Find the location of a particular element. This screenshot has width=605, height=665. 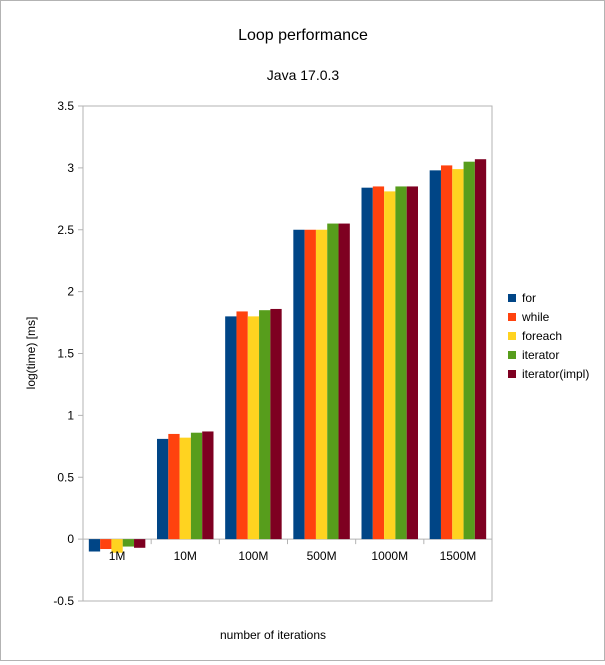

bar-iterator-1m is located at coordinates (128, 543).